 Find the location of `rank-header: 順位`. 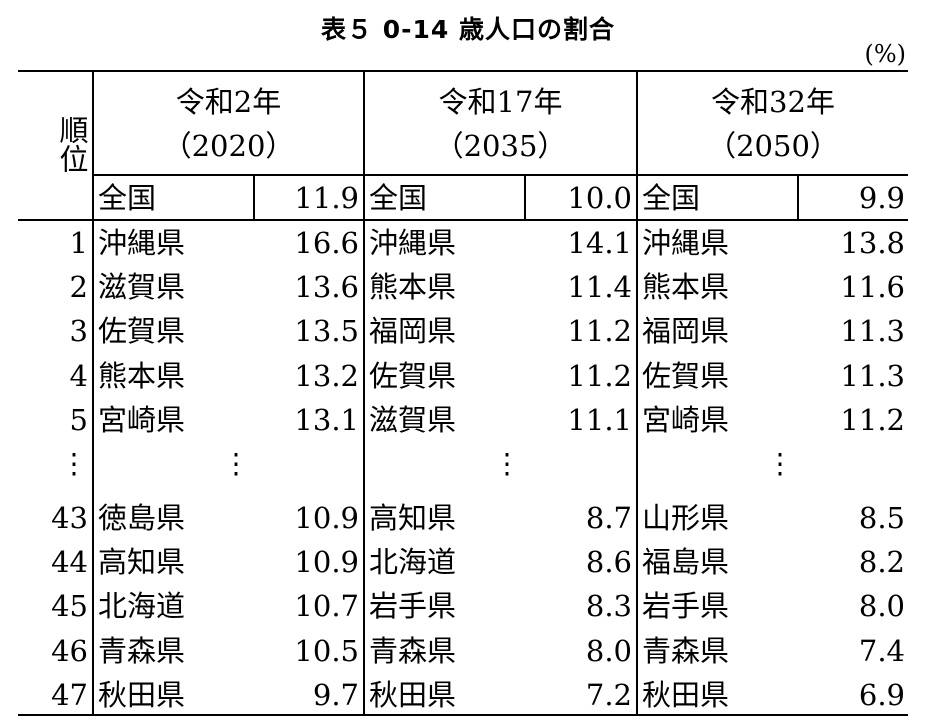

rank-header: 順位 is located at coordinates (72, 144).